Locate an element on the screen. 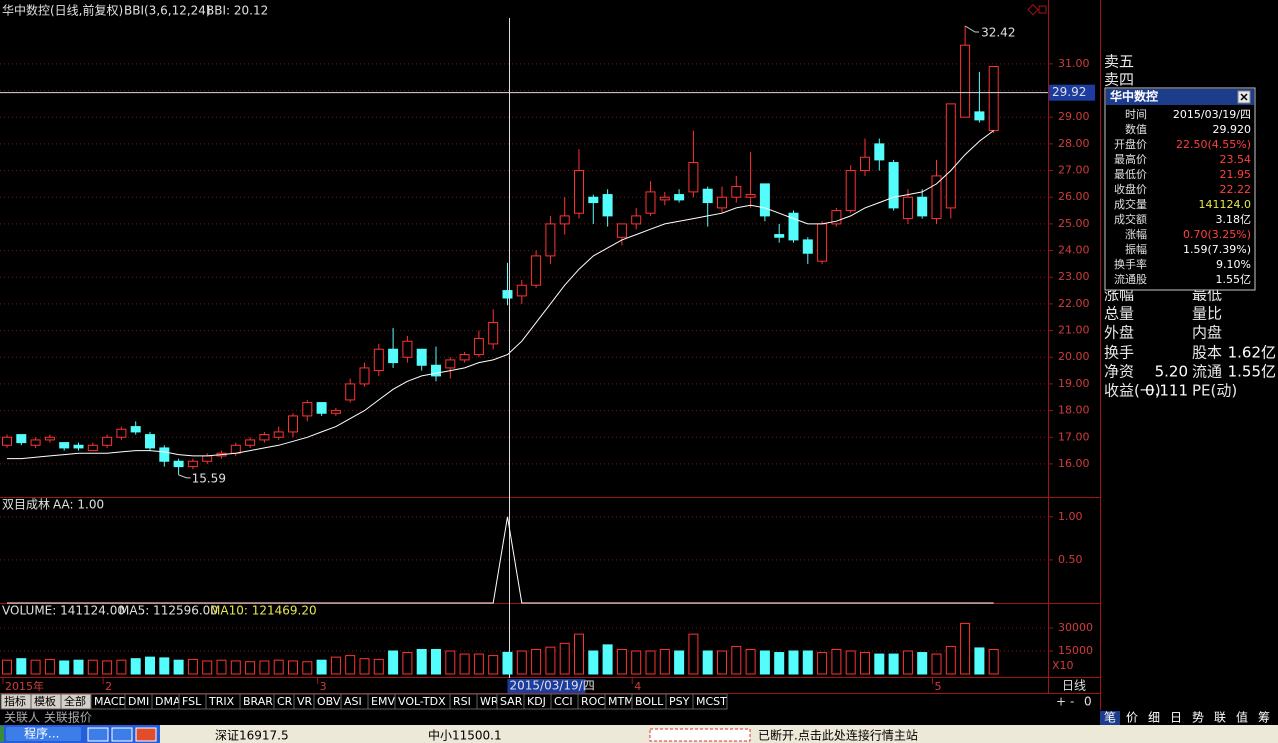 The image size is (1278, 743). popup-label: 流通股 is located at coordinates (1130, 279).